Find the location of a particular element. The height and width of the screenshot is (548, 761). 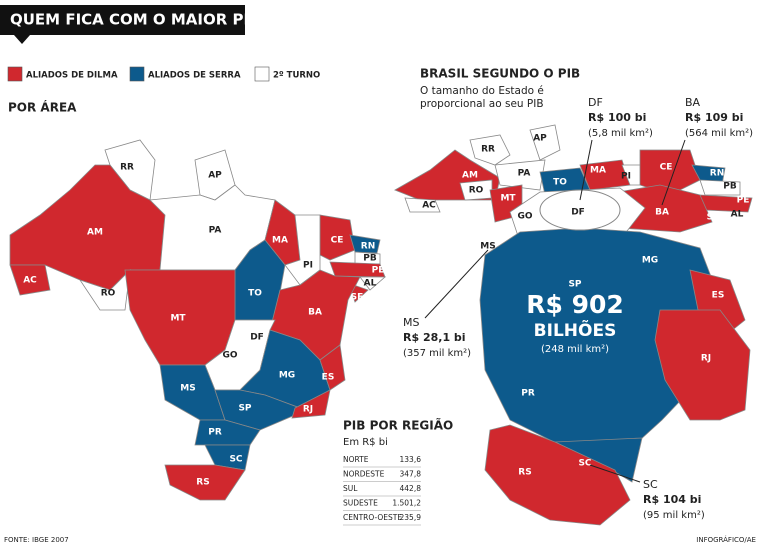

callout-value: R$ 104 bi is located at coordinates (672, 499).